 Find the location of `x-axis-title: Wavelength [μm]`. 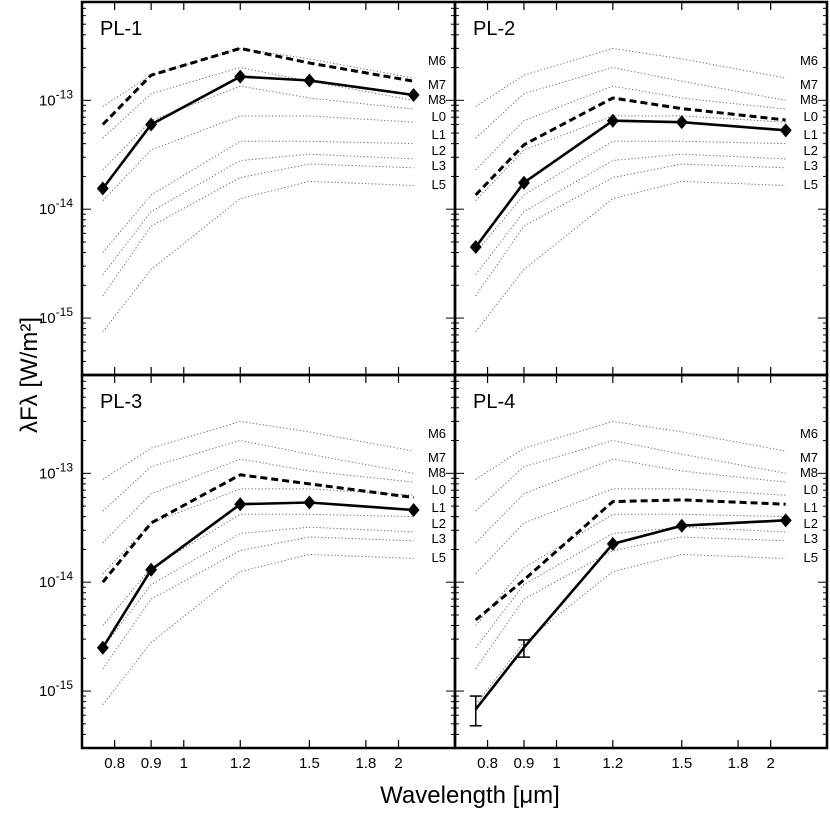

x-axis-title: Wavelength [μm] is located at coordinates (470, 795).